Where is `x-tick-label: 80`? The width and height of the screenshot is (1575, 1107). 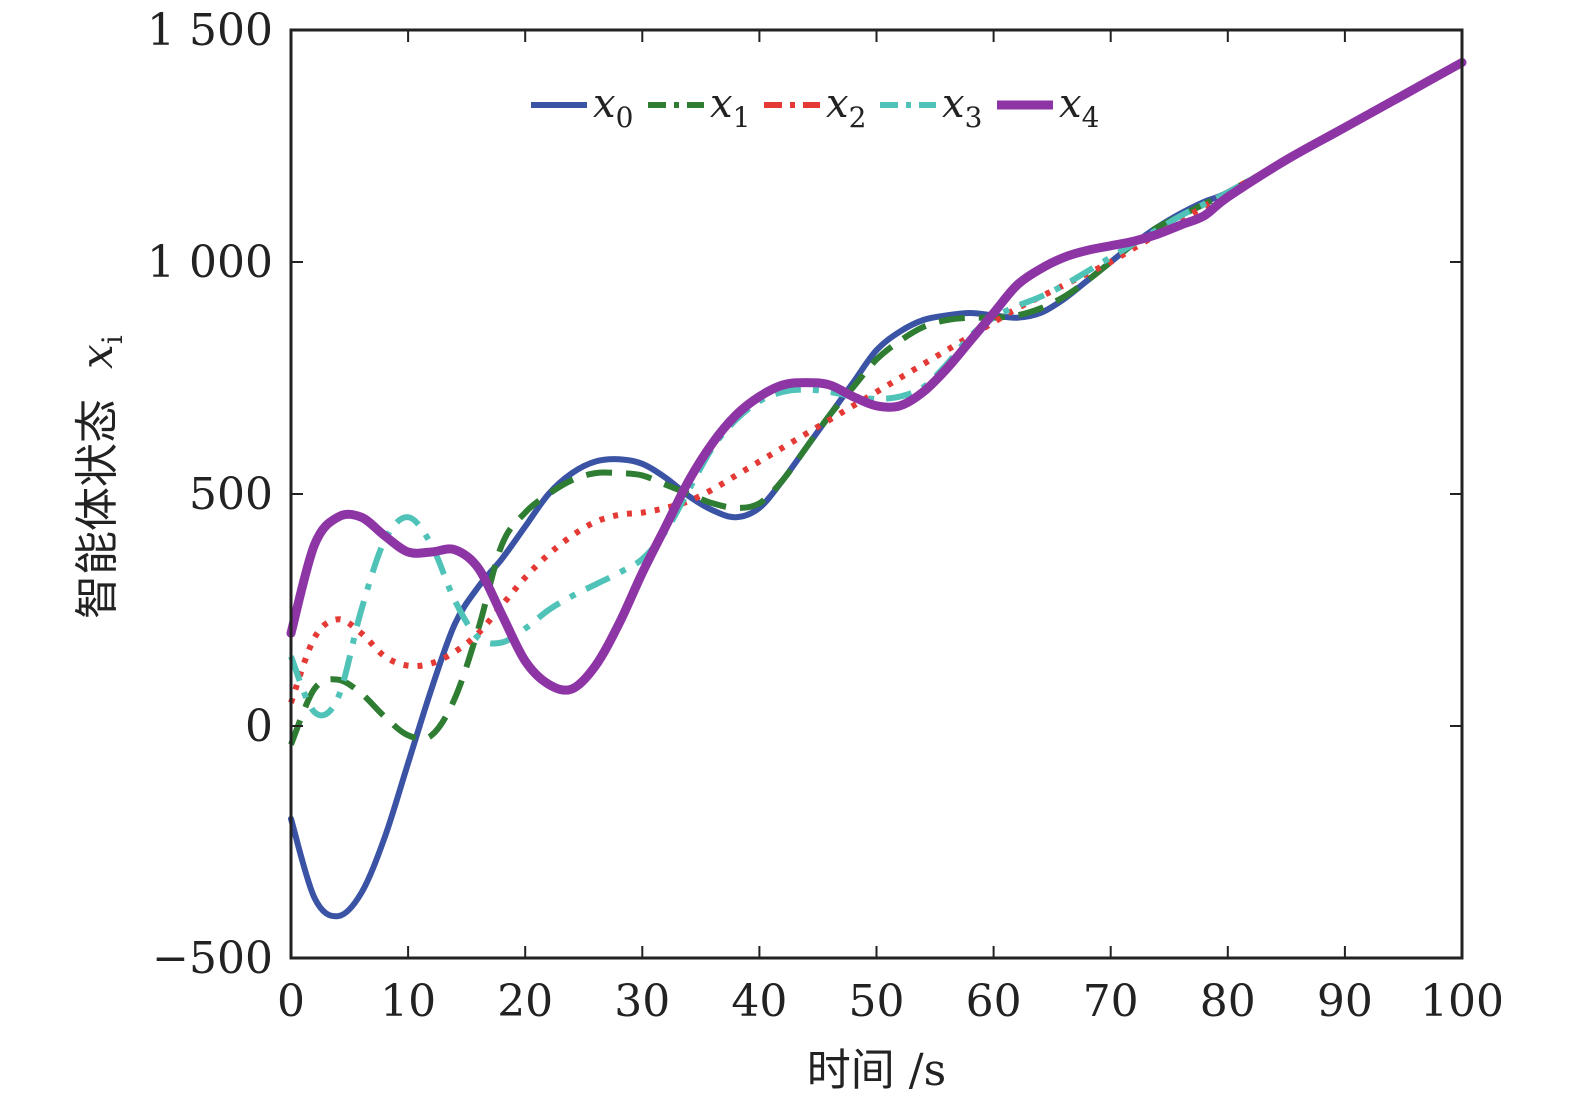 x-tick-label: 80 is located at coordinates (1228, 1001).